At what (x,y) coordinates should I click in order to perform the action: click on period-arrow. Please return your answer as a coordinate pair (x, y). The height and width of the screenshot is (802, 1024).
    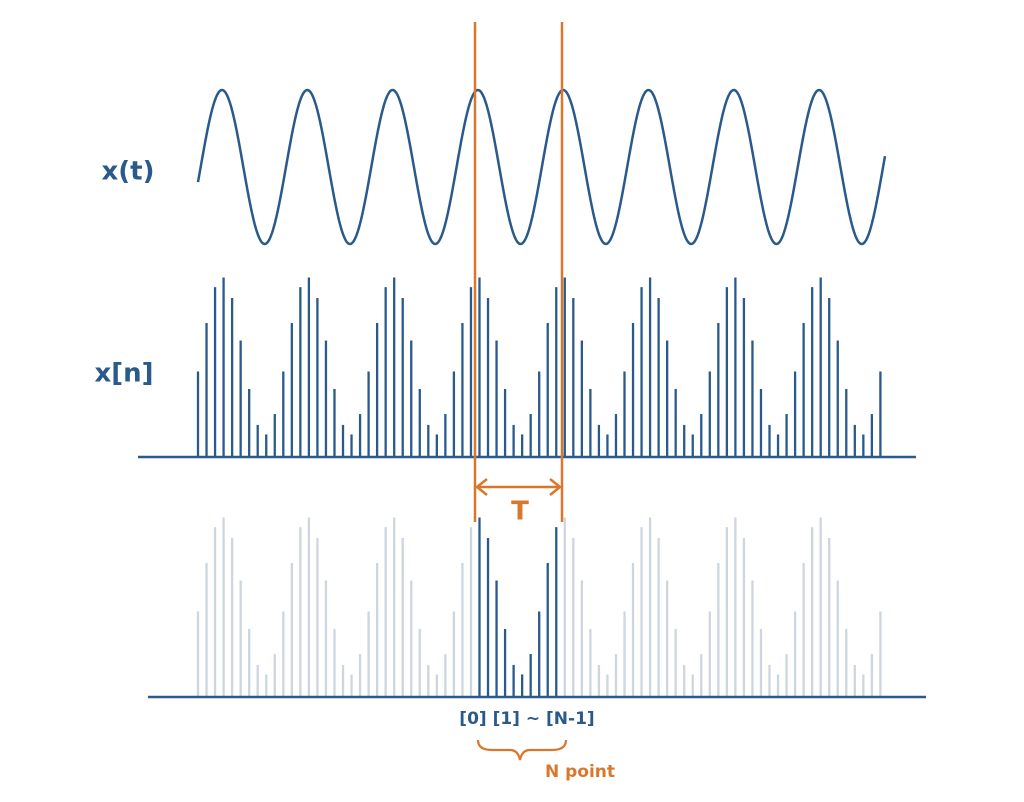
    Looking at the image, I should click on (518, 487).